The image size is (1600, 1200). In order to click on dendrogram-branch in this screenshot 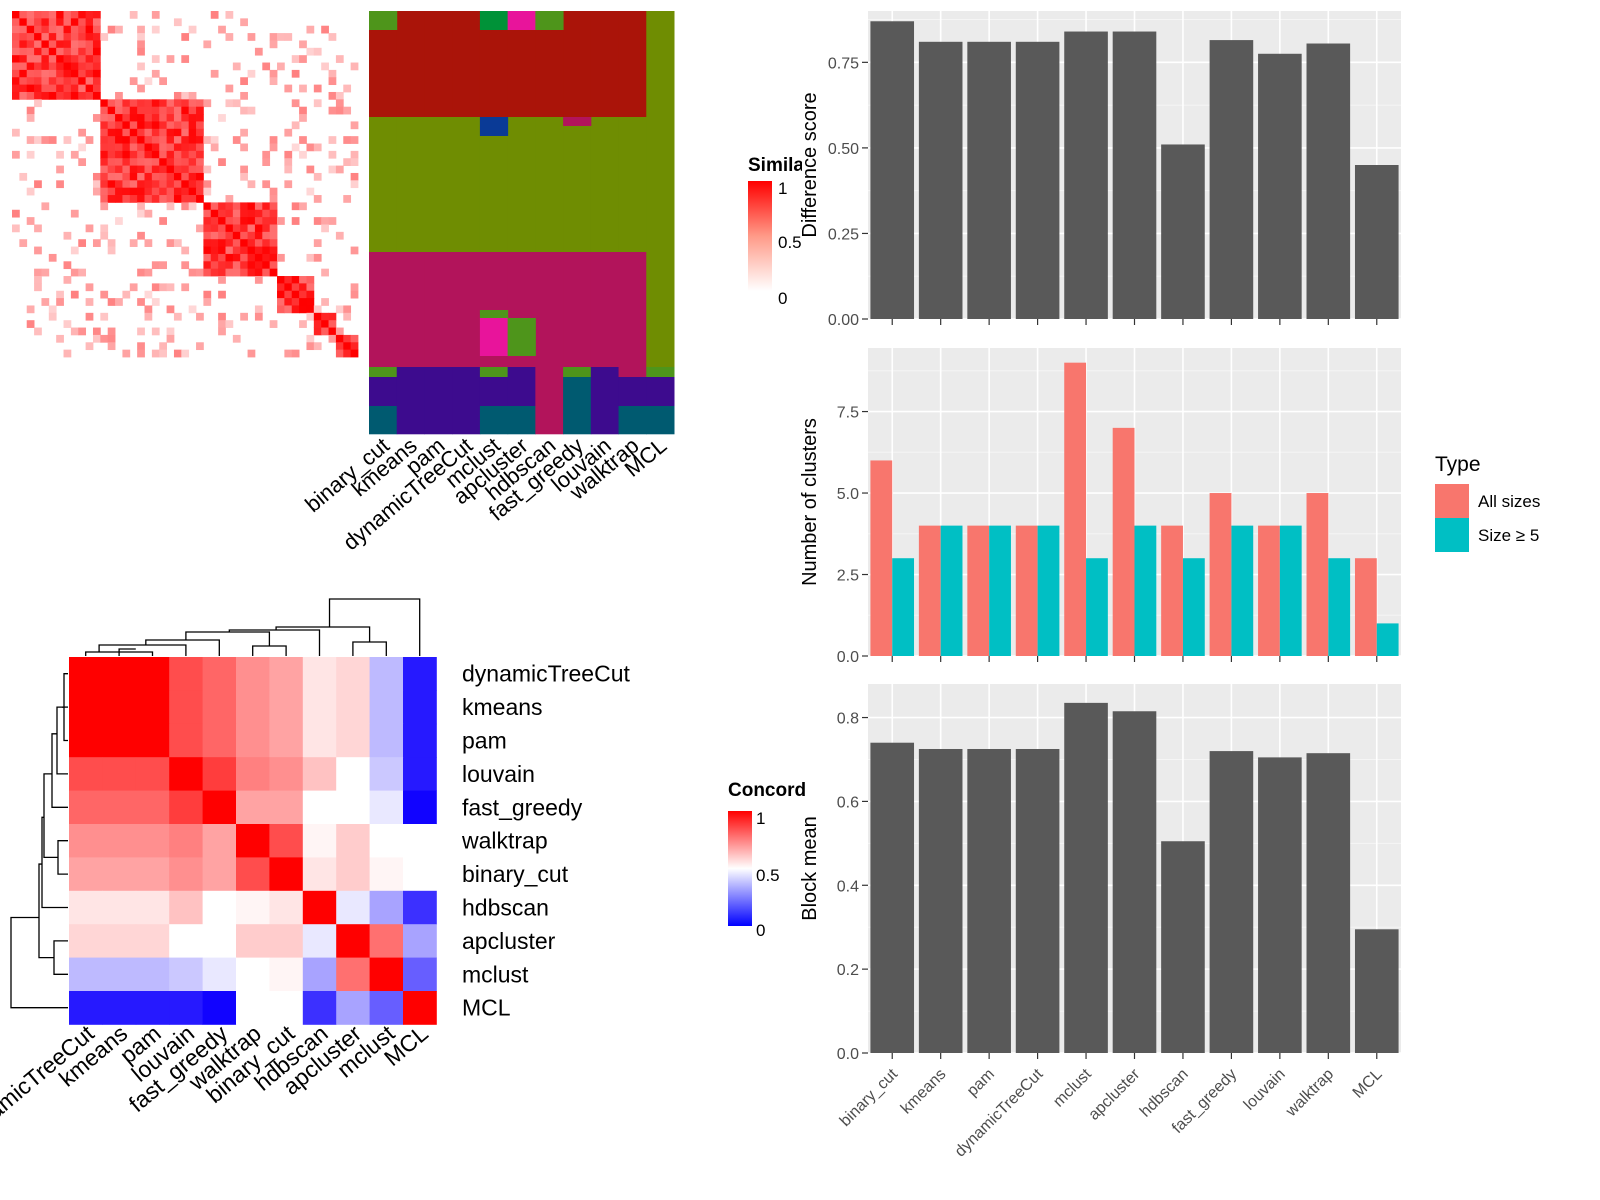, I will do `click(142, 650)`.